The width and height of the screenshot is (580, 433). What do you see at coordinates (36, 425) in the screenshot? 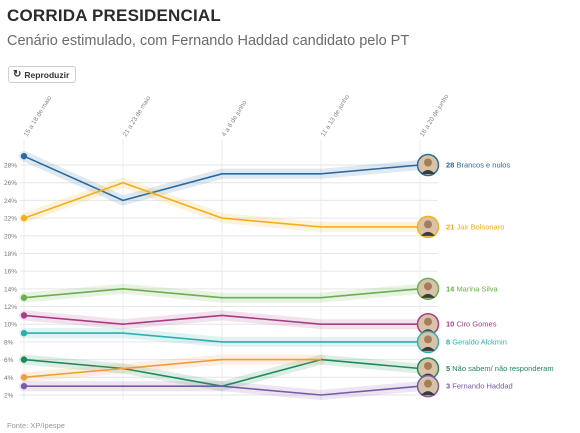
I see `source-note: Fonte: XP/Ipespe` at bounding box center [36, 425].